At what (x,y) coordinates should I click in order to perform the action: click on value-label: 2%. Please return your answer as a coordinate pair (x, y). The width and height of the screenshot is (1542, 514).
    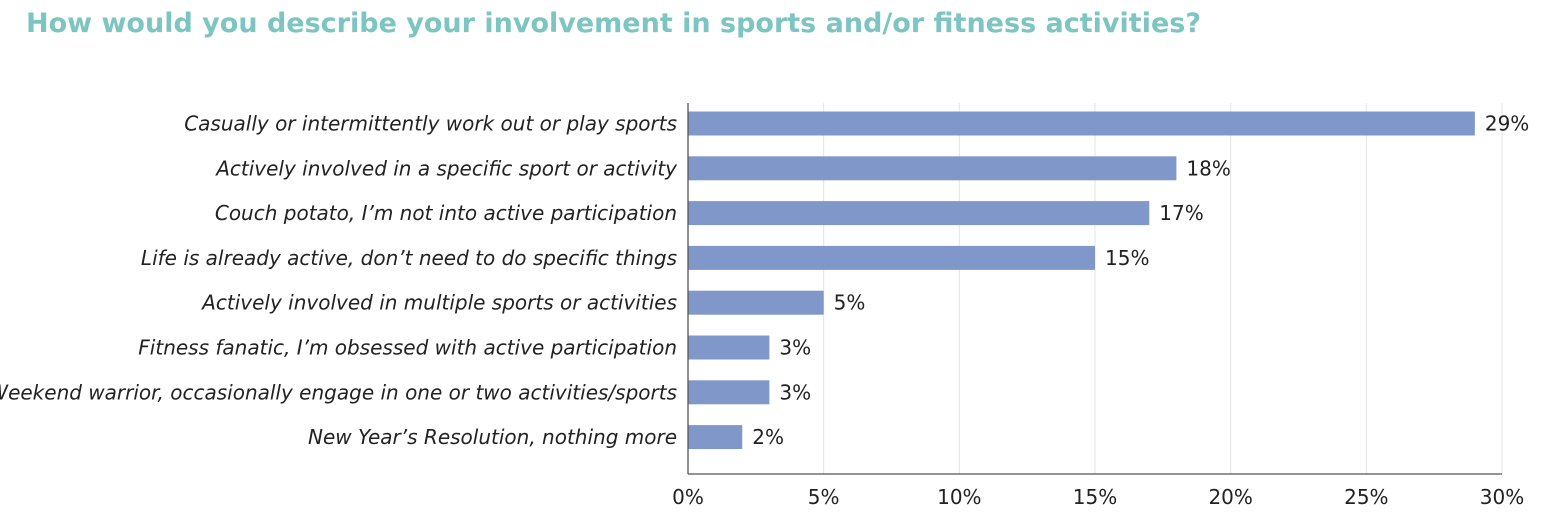
    Looking at the image, I should click on (768, 437).